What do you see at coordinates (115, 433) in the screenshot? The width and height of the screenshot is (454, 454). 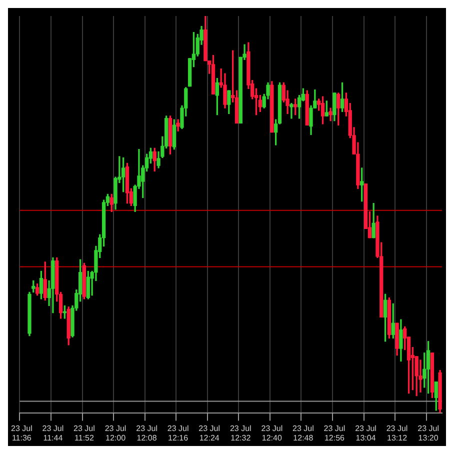 I see `x-tick-label: 23 Jul 12:00` at bounding box center [115, 433].